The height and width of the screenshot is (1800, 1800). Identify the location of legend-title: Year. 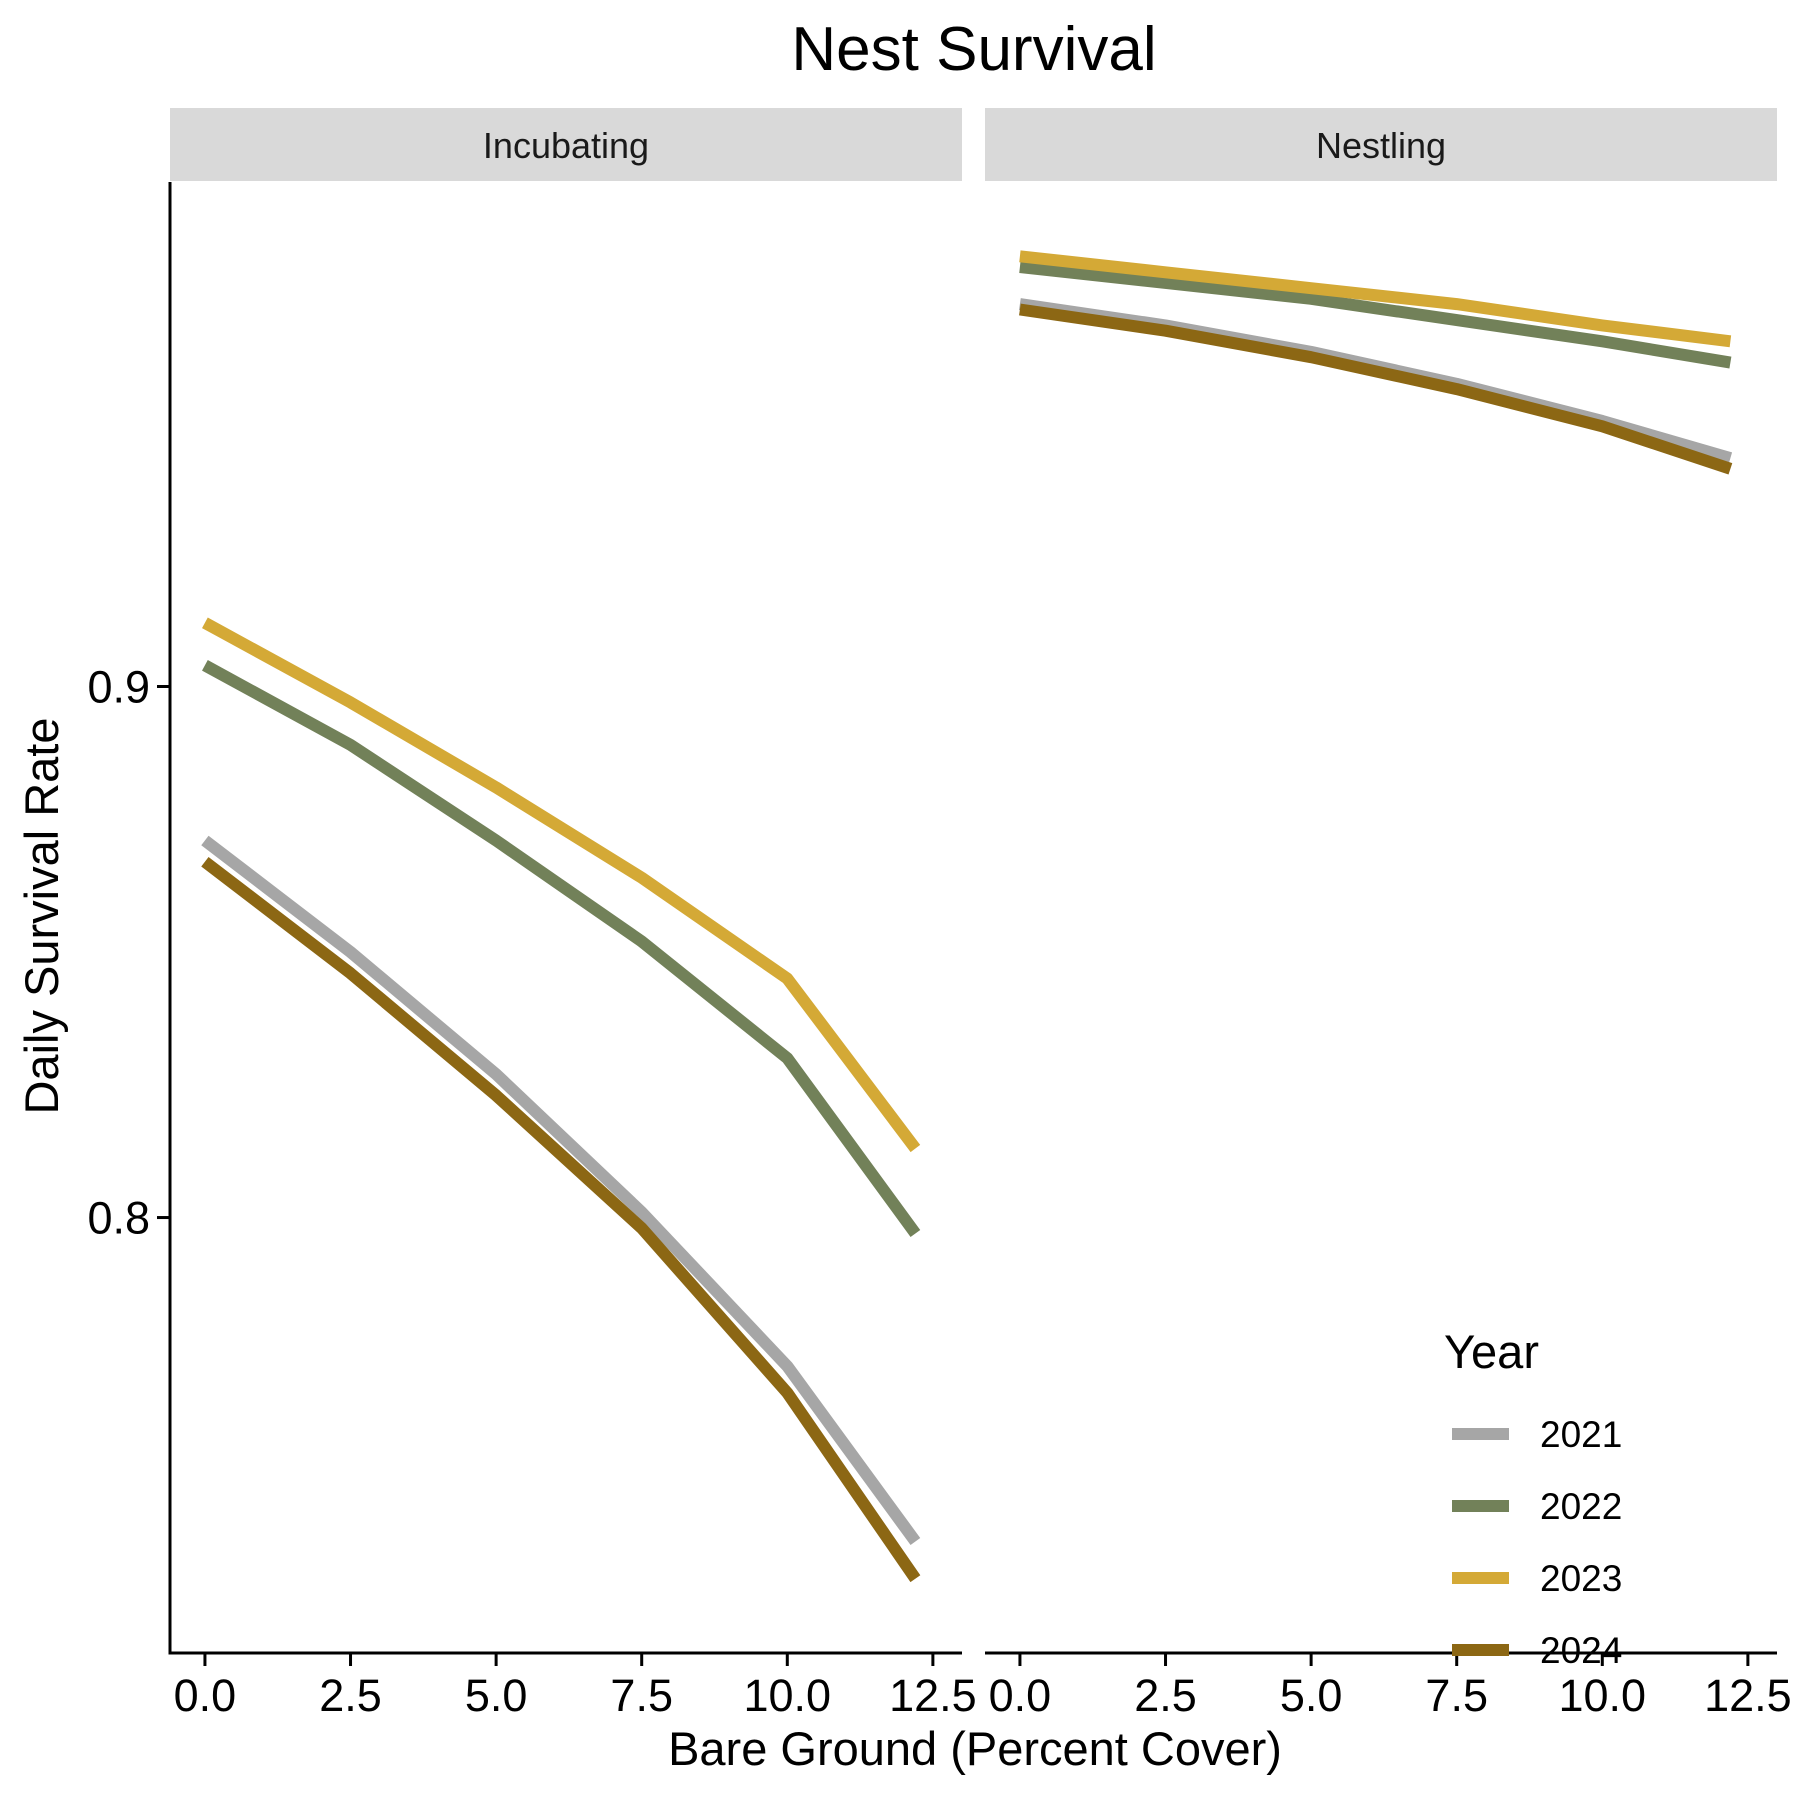
(1491, 1351).